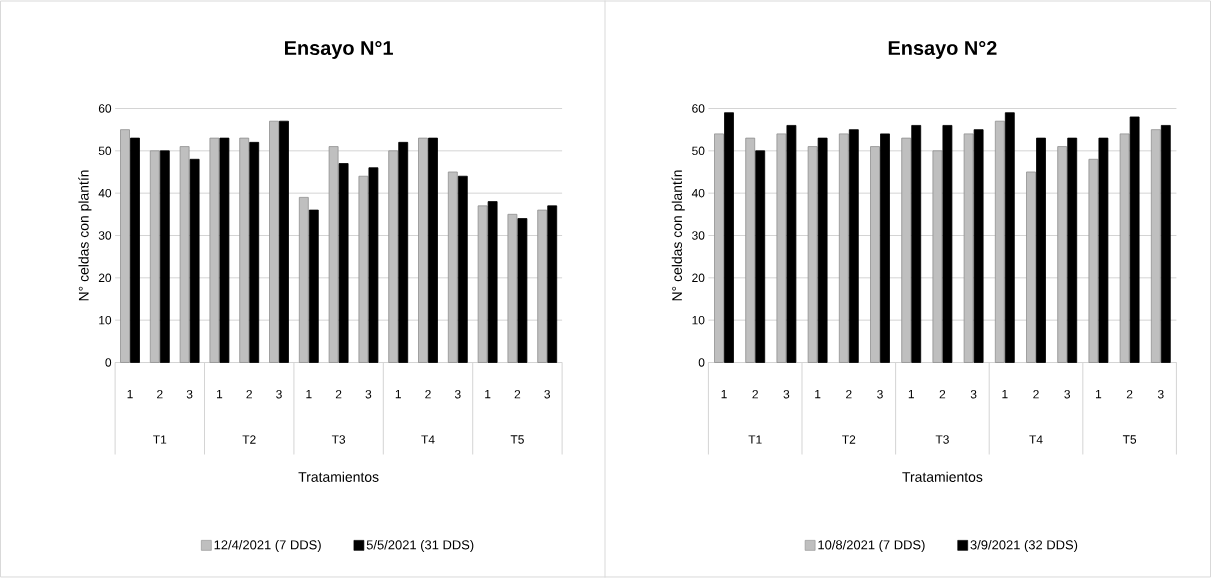 The width and height of the screenshot is (1211, 578). Describe the element at coordinates (267, 545) in the screenshot. I see `legend-label: 12/4/2021 (7 DDS)` at that location.